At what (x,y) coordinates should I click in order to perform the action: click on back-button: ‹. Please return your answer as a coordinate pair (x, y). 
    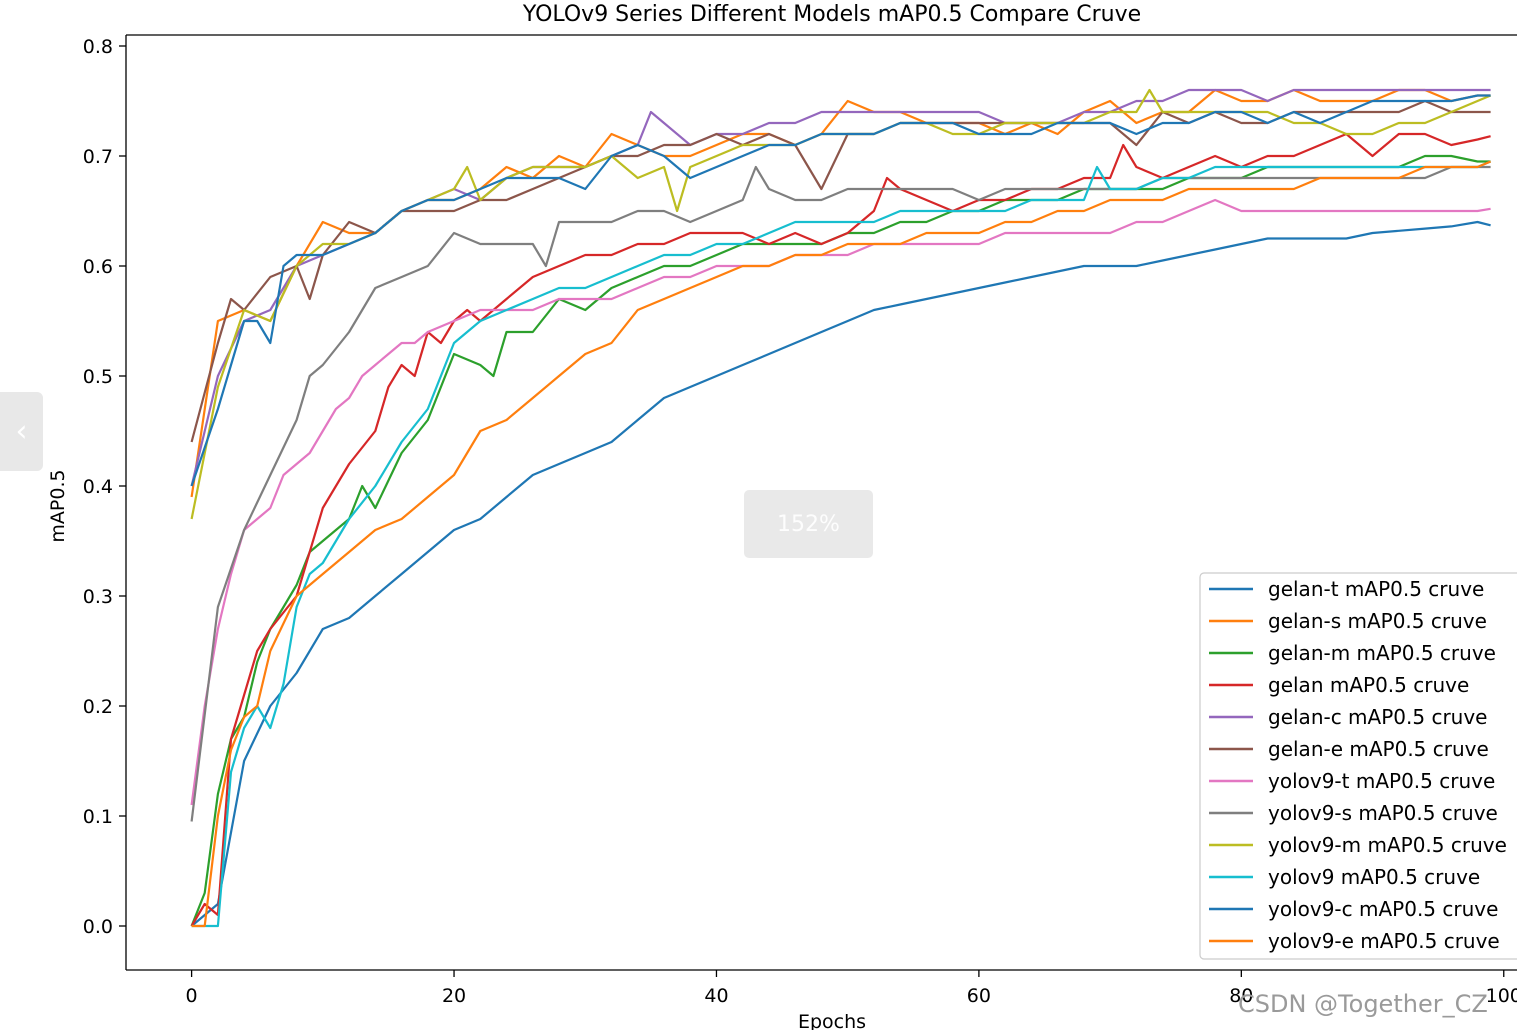
    Looking at the image, I should click on (21, 431).